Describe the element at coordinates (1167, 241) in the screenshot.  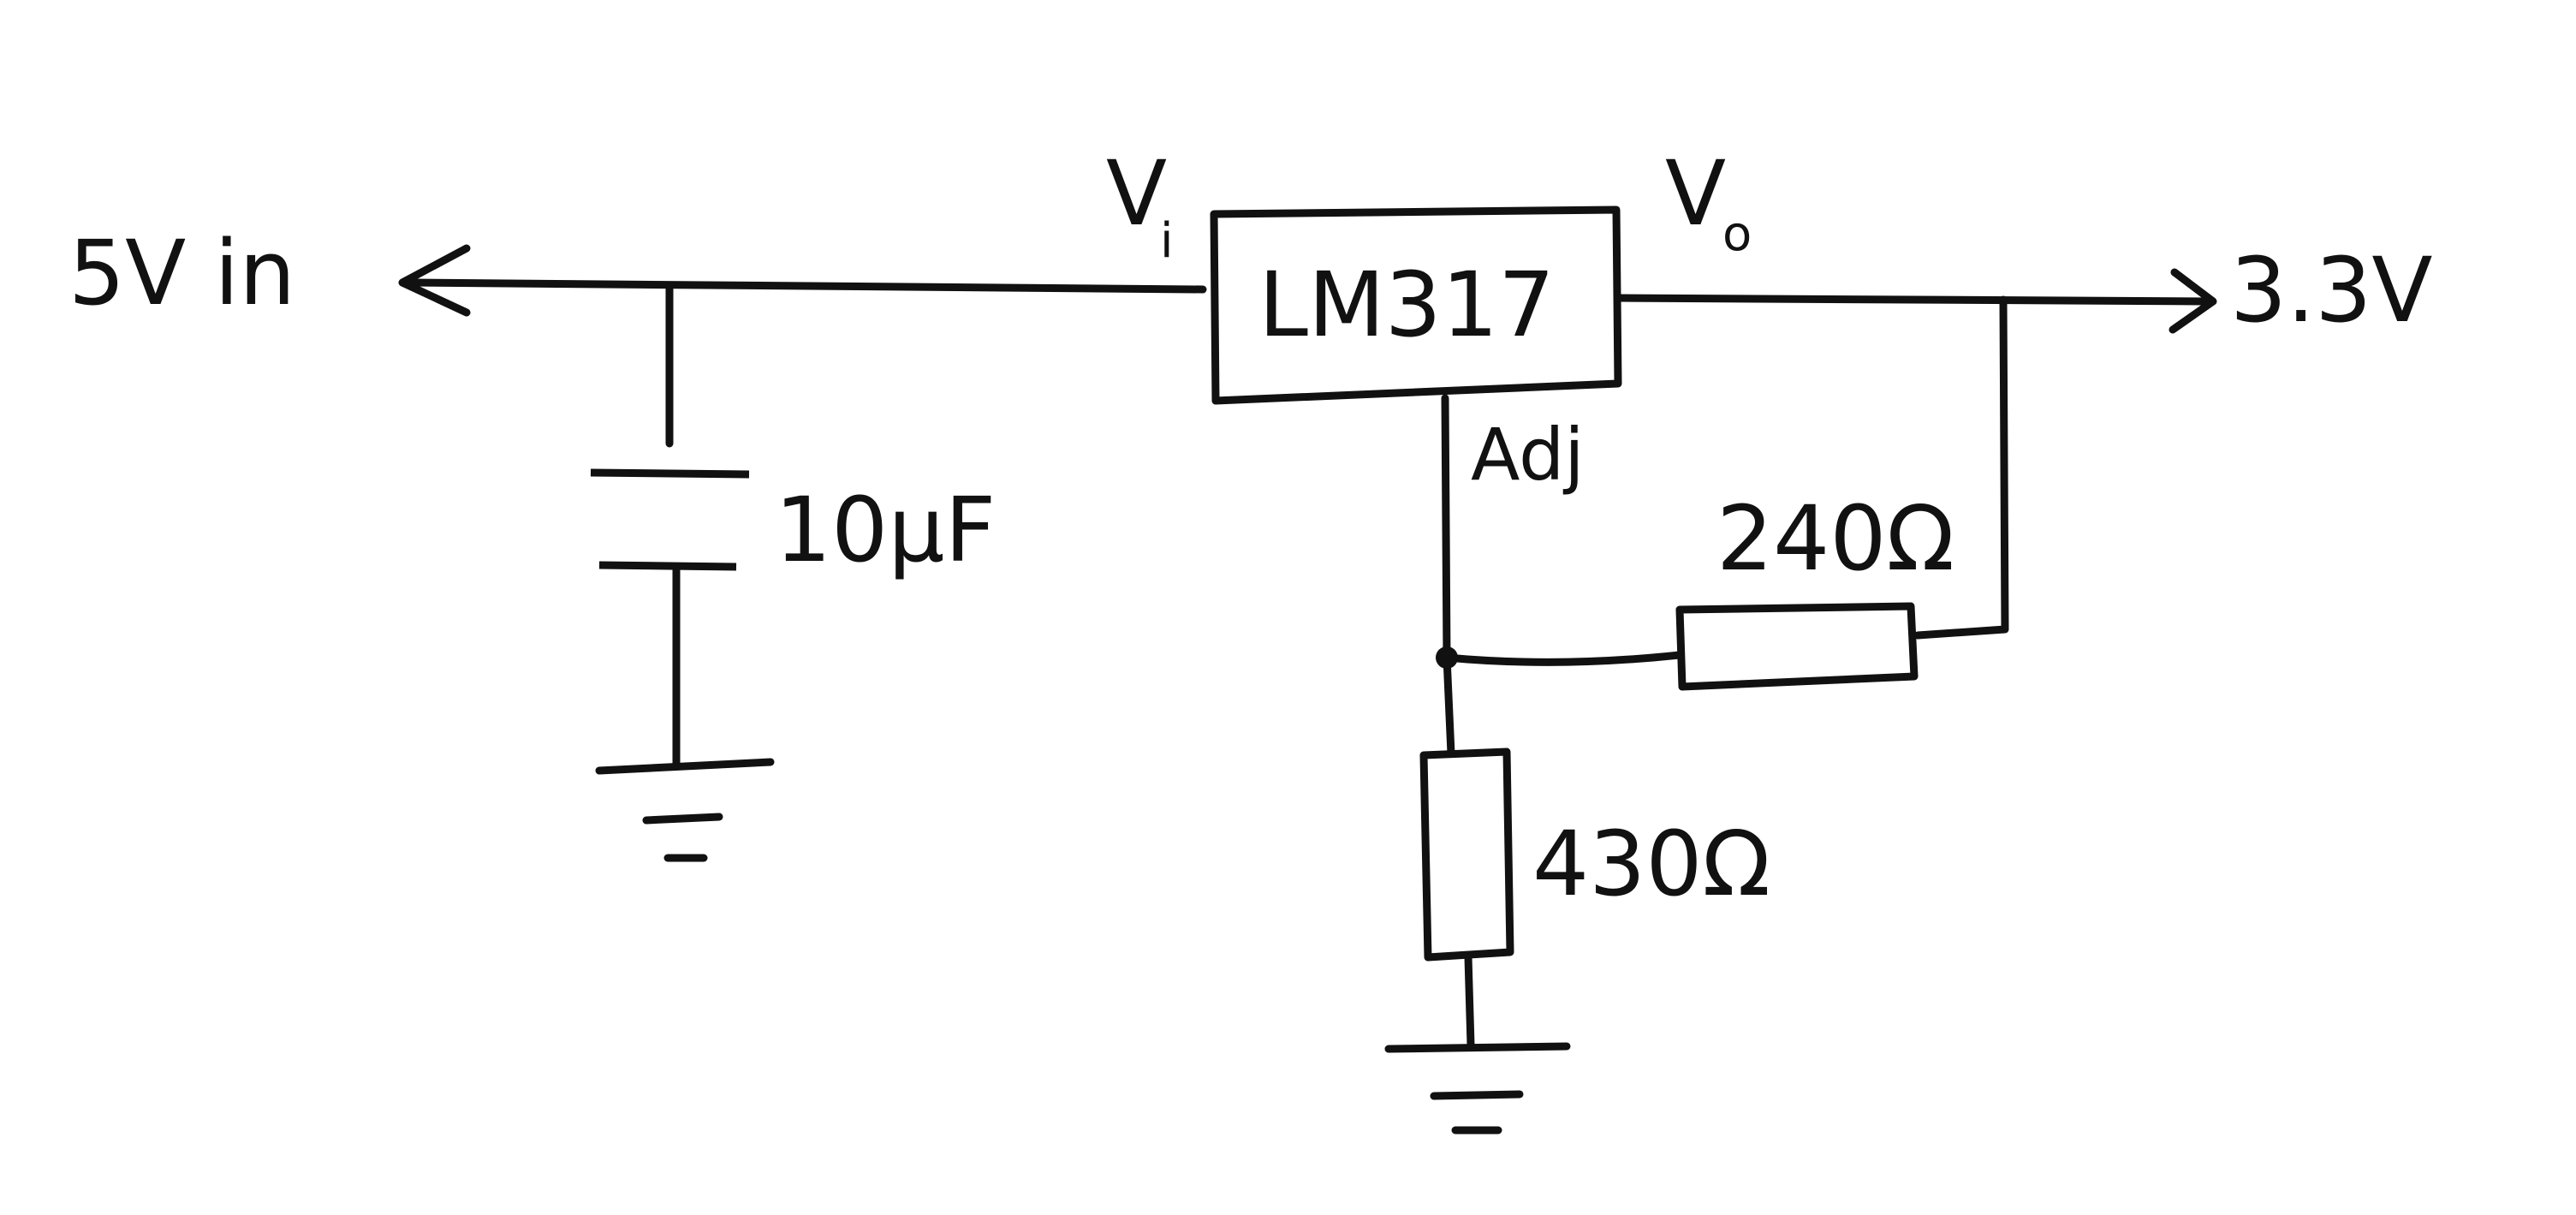
I see `svg-text: i` at that location.